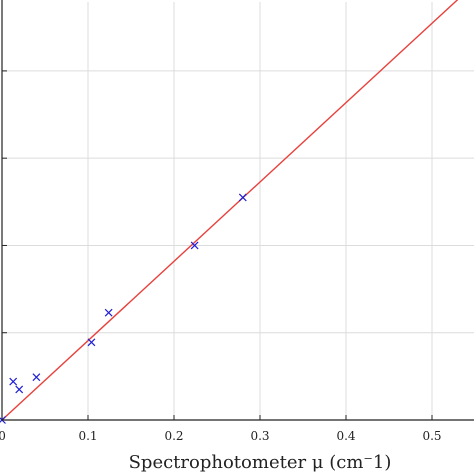  I want to click on x-tick-label: 0.2, so click(173, 436).